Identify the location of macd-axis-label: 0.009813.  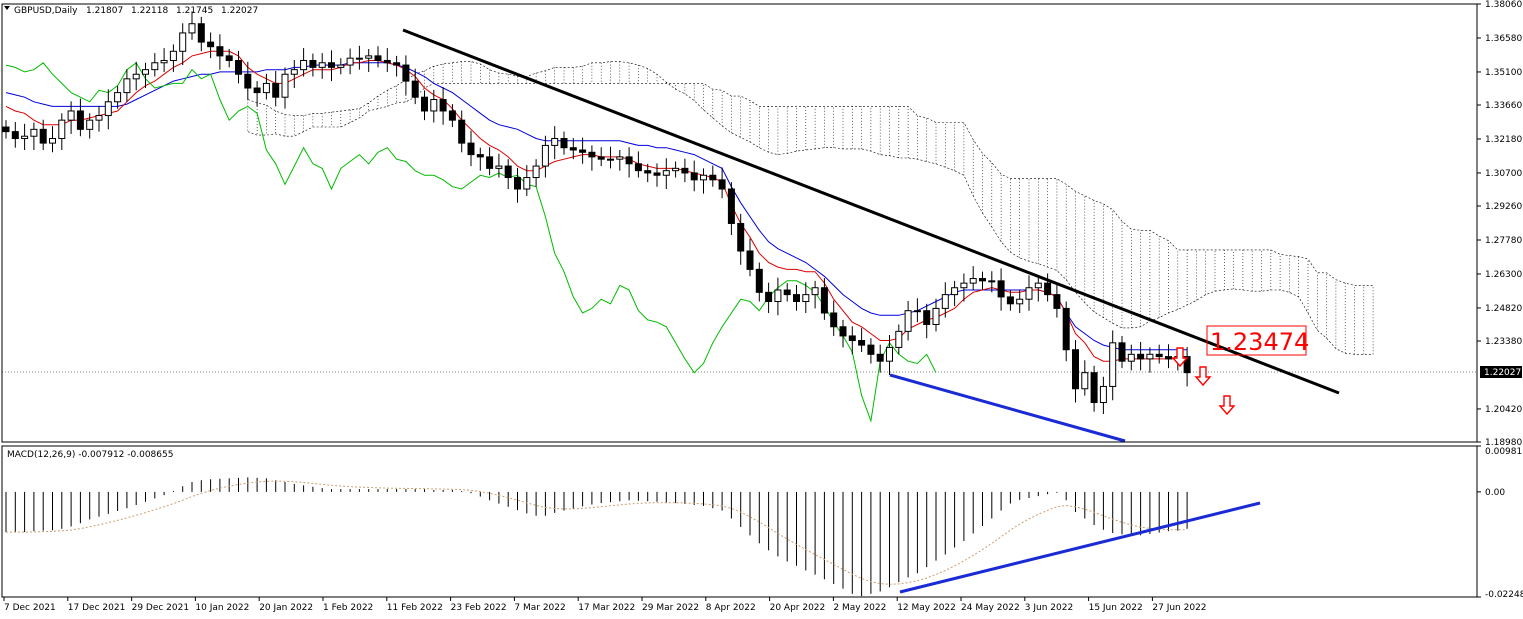
(1504, 452).